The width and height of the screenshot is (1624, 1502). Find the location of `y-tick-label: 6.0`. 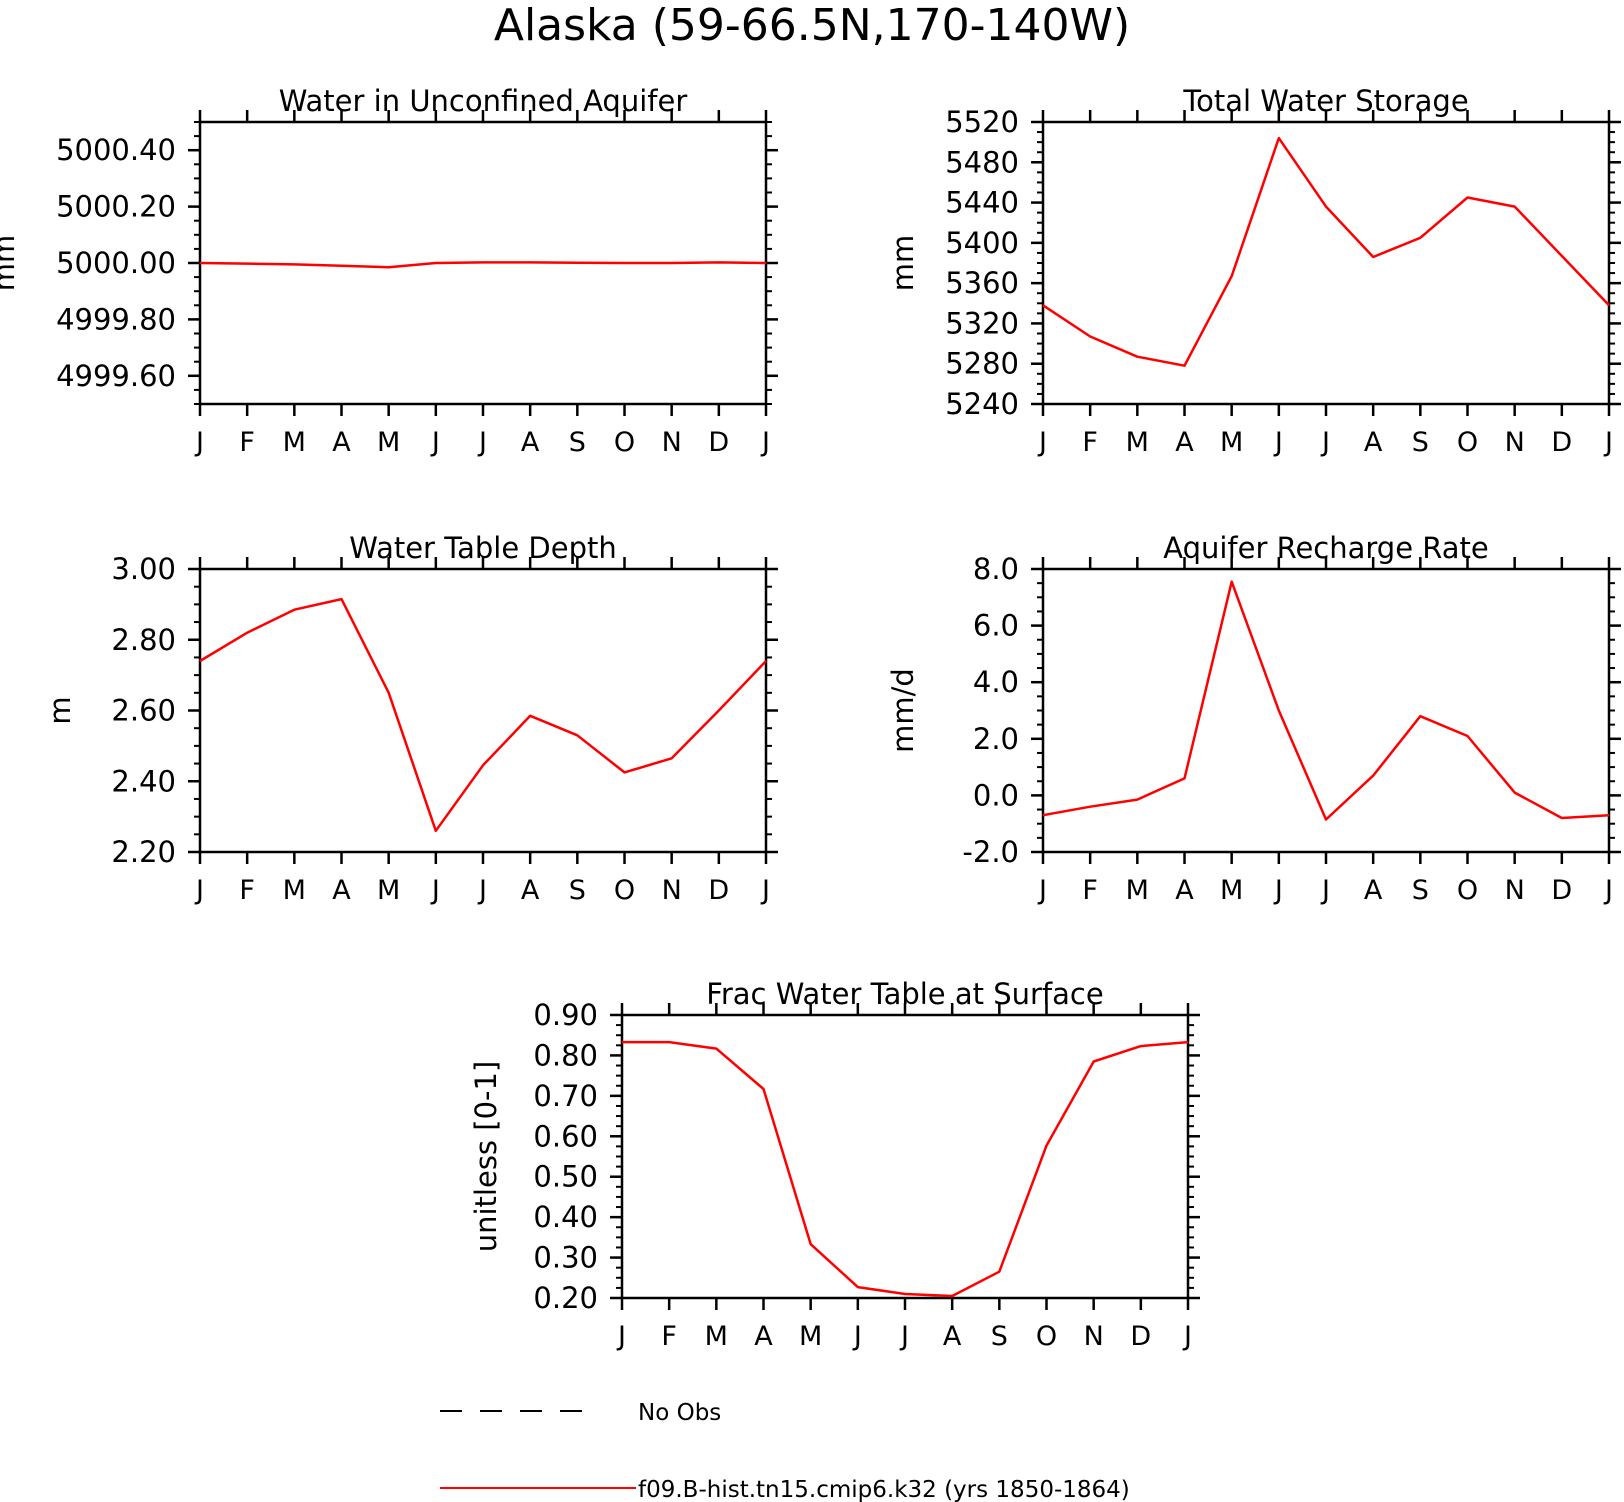

y-tick-label: 6.0 is located at coordinates (996, 626).